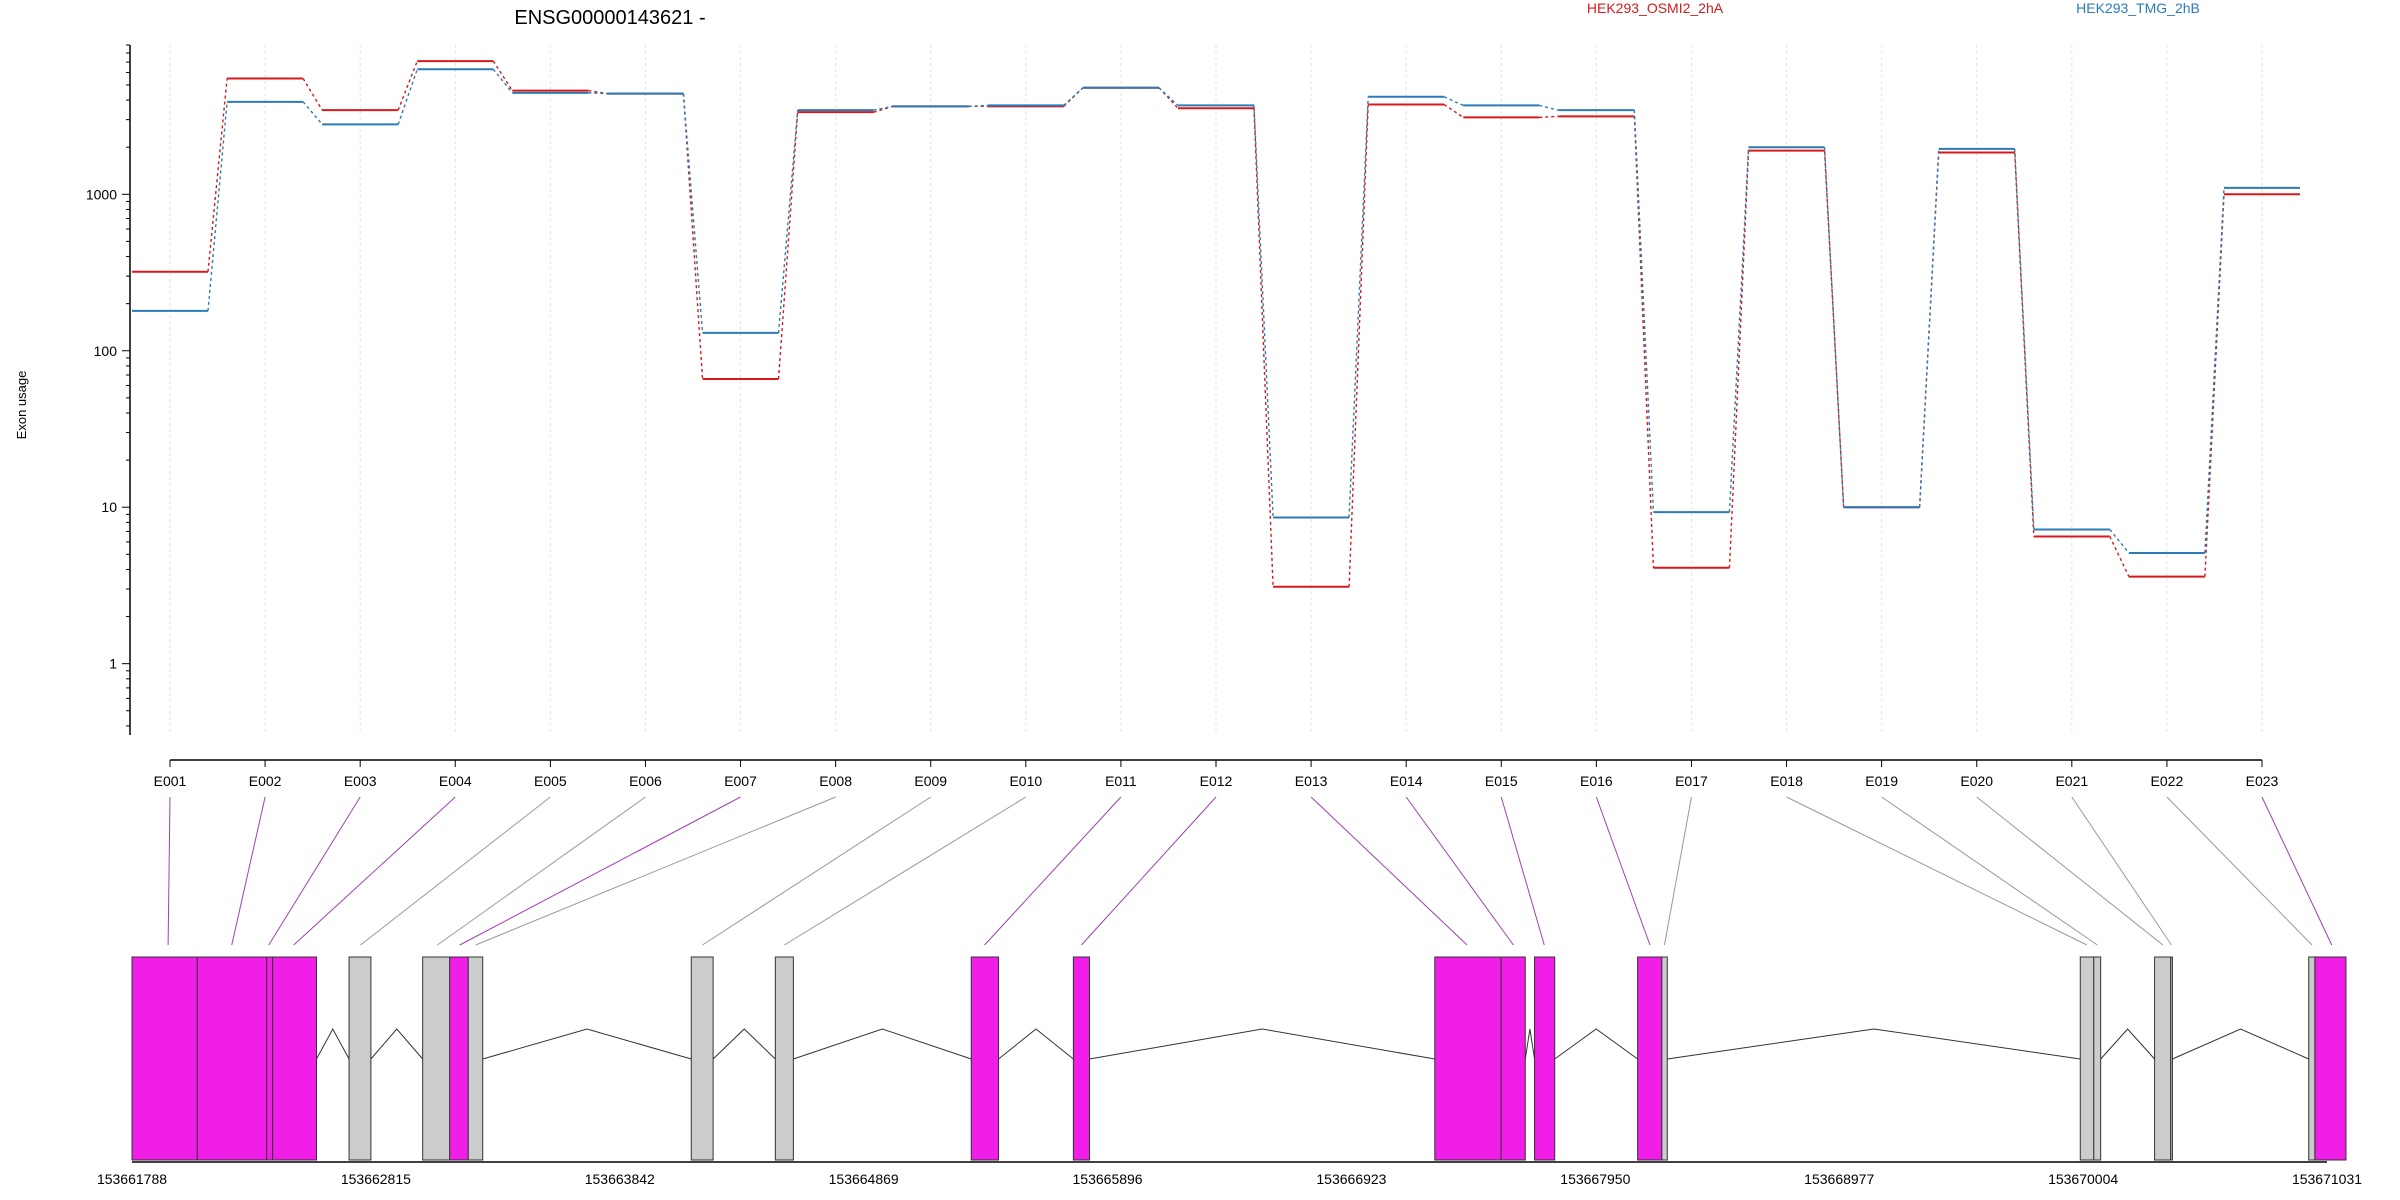 This screenshot has width=2400, height=1200. I want to click on x-tick-label: E018, so click(1786, 781).